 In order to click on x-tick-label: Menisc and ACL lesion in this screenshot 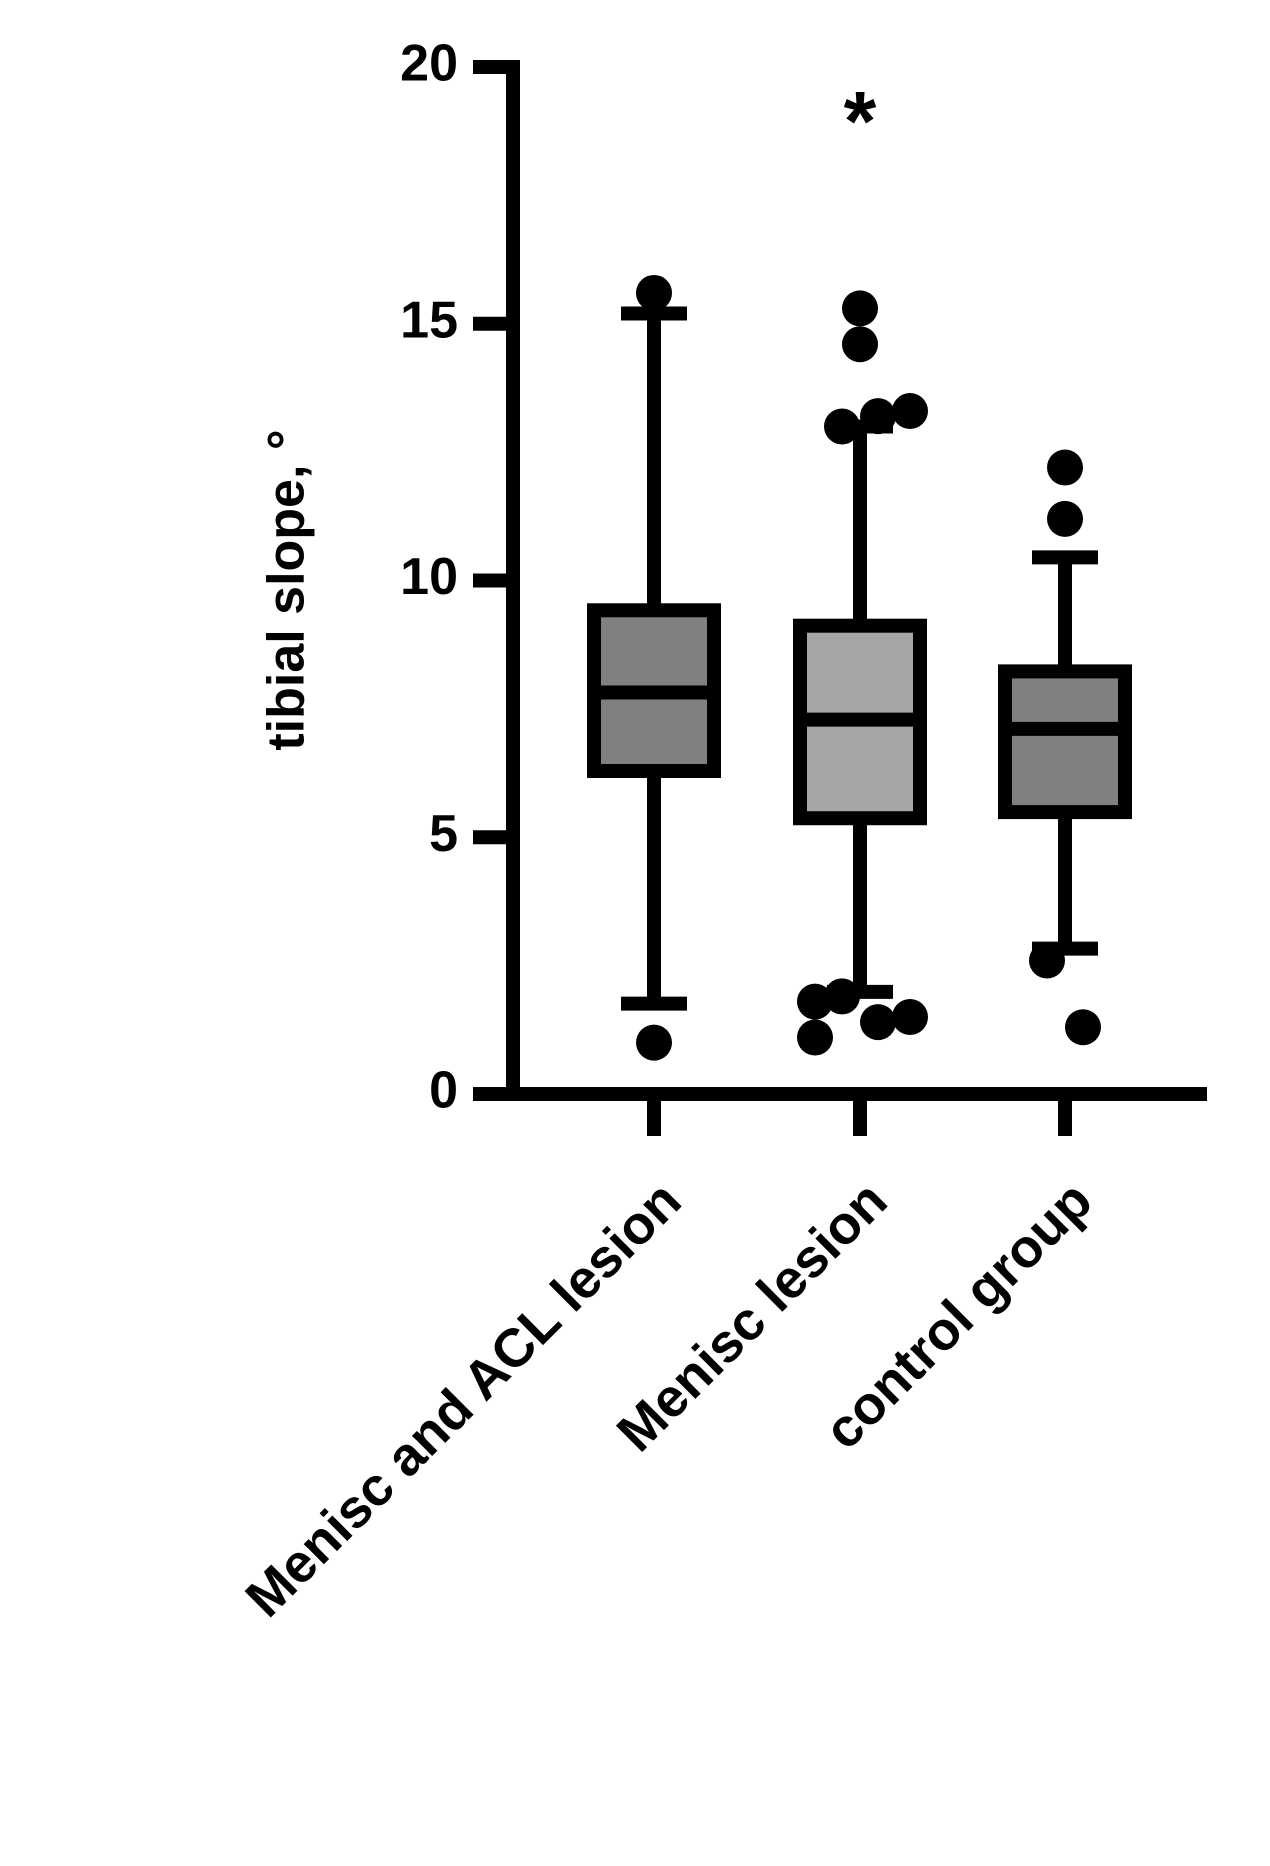, I will do `click(463, 1399)`.